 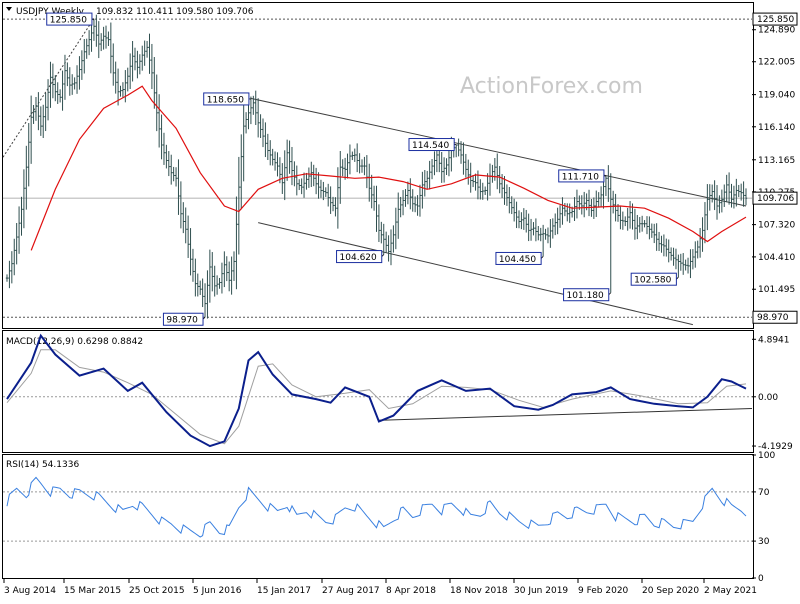 I want to click on level-label: 125.850, so click(x=70, y=19).